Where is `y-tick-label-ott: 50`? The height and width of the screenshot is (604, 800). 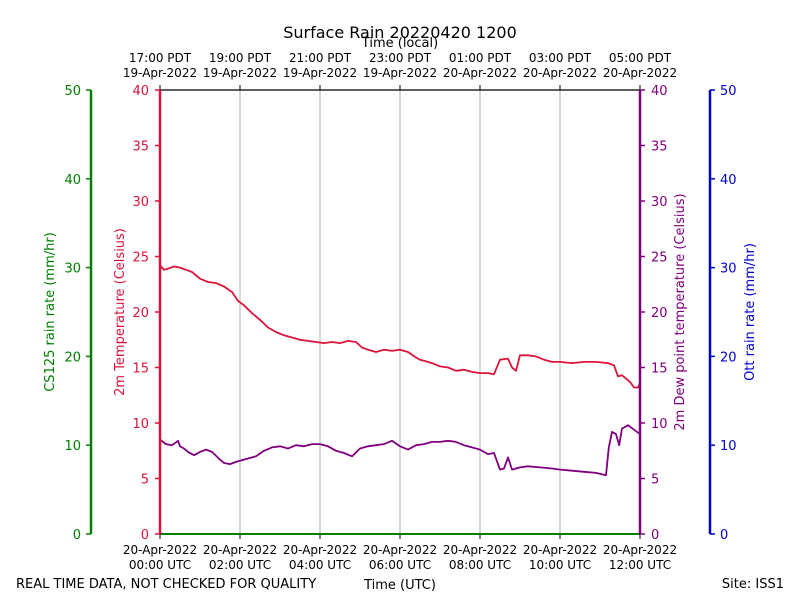
y-tick-label-ott: 50 is located at coordinates (728, 91).